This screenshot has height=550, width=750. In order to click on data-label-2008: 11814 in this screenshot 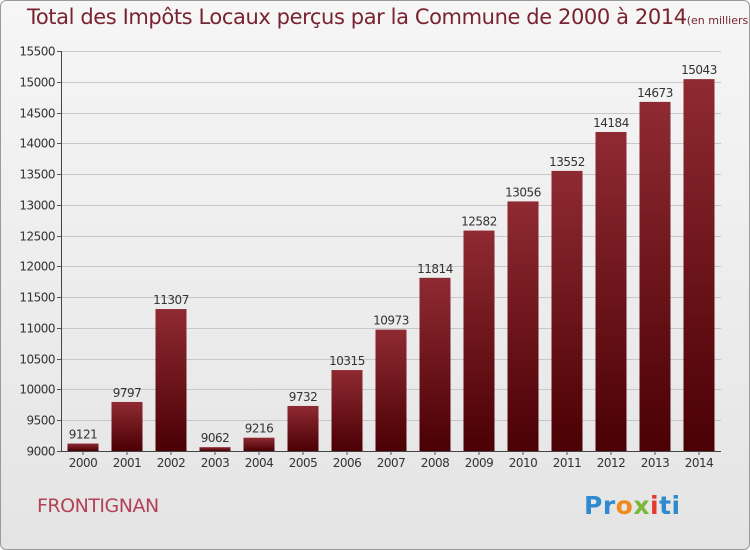, I will do `click(435, 269)`.